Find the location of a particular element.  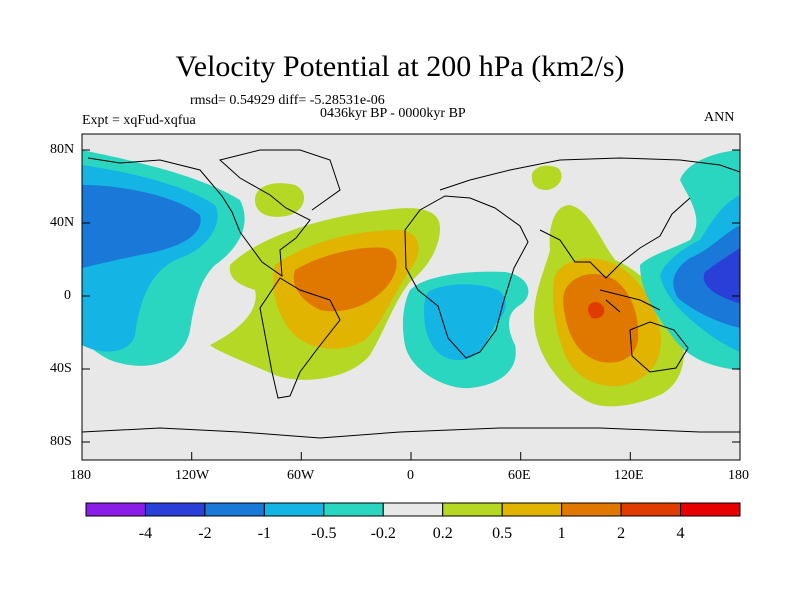

lon-tick-60e: 60E is located at coordinates (519, 475).